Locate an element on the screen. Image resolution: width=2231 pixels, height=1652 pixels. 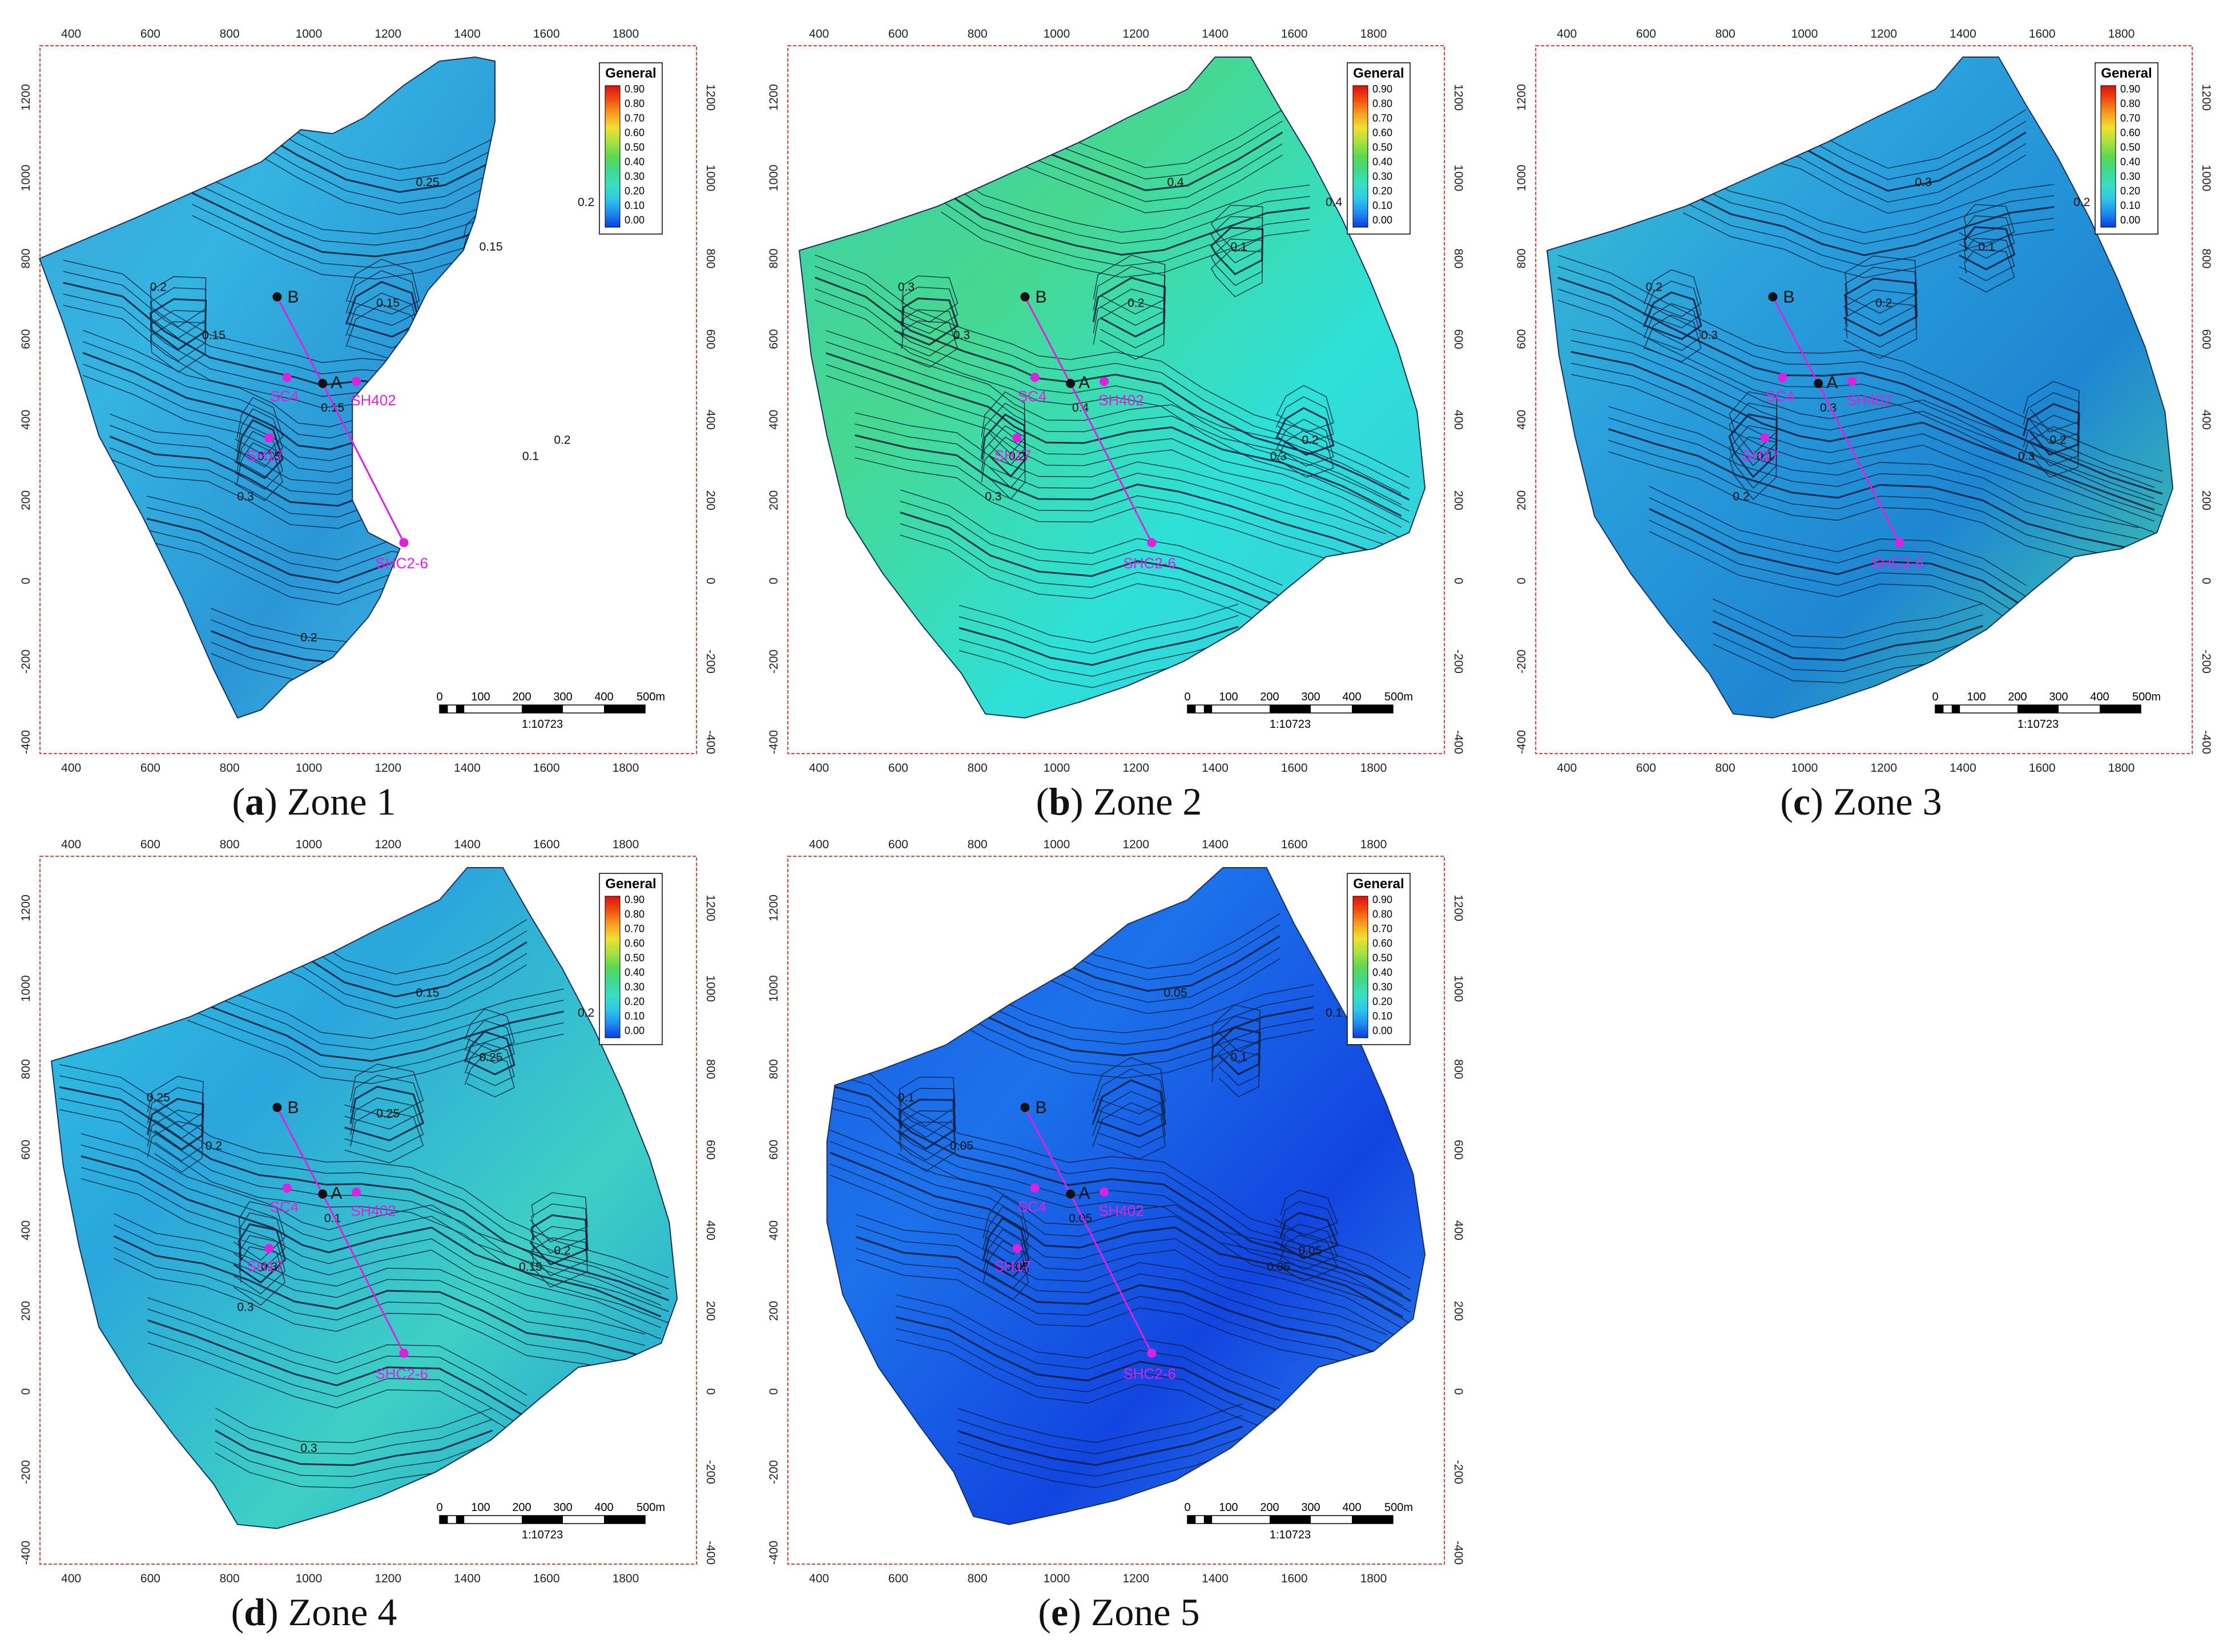
scale-bar: 0 100 200 300 400 500m 1:10723 is located at coordinates (2046, 711).